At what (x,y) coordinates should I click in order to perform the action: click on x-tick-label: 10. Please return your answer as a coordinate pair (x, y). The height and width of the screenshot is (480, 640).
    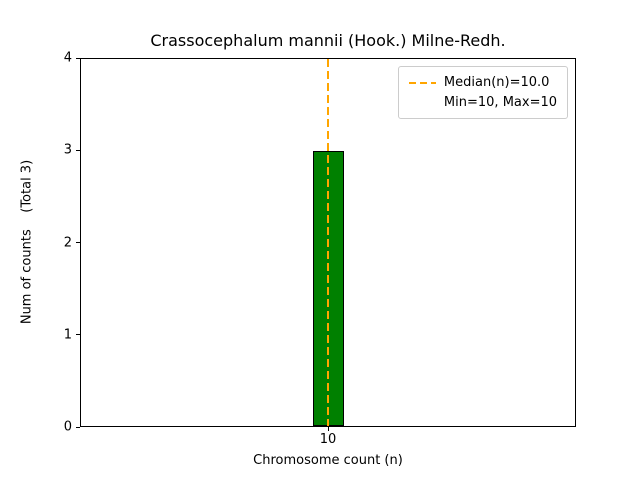
    Looking at the image, I should click on (328, 439).